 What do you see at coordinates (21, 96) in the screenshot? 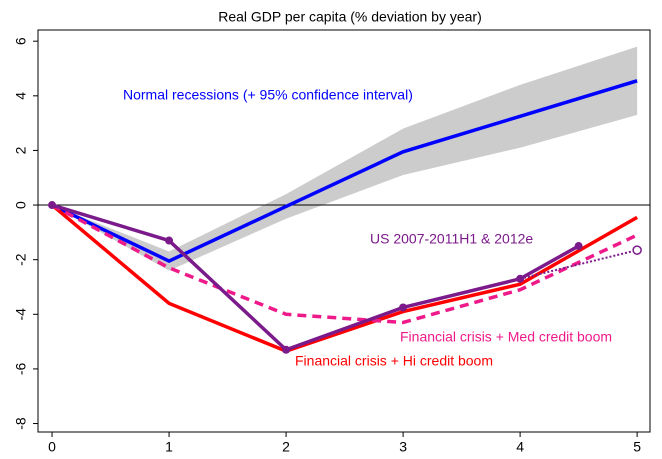
I see `y-tick-label: 4` at bounding box center [21, 96].